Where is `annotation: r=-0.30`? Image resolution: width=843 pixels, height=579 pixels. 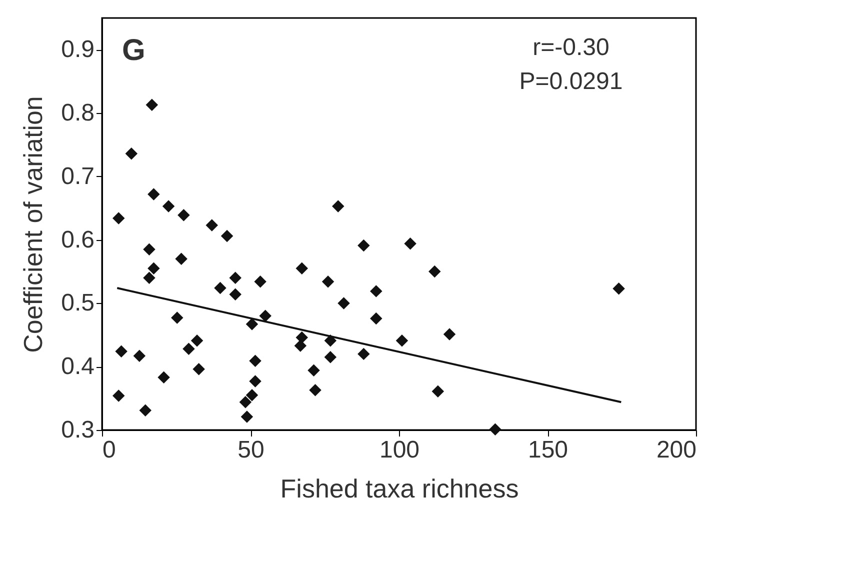
annotation: r=-0.30 is located at coordinates (571, 47).